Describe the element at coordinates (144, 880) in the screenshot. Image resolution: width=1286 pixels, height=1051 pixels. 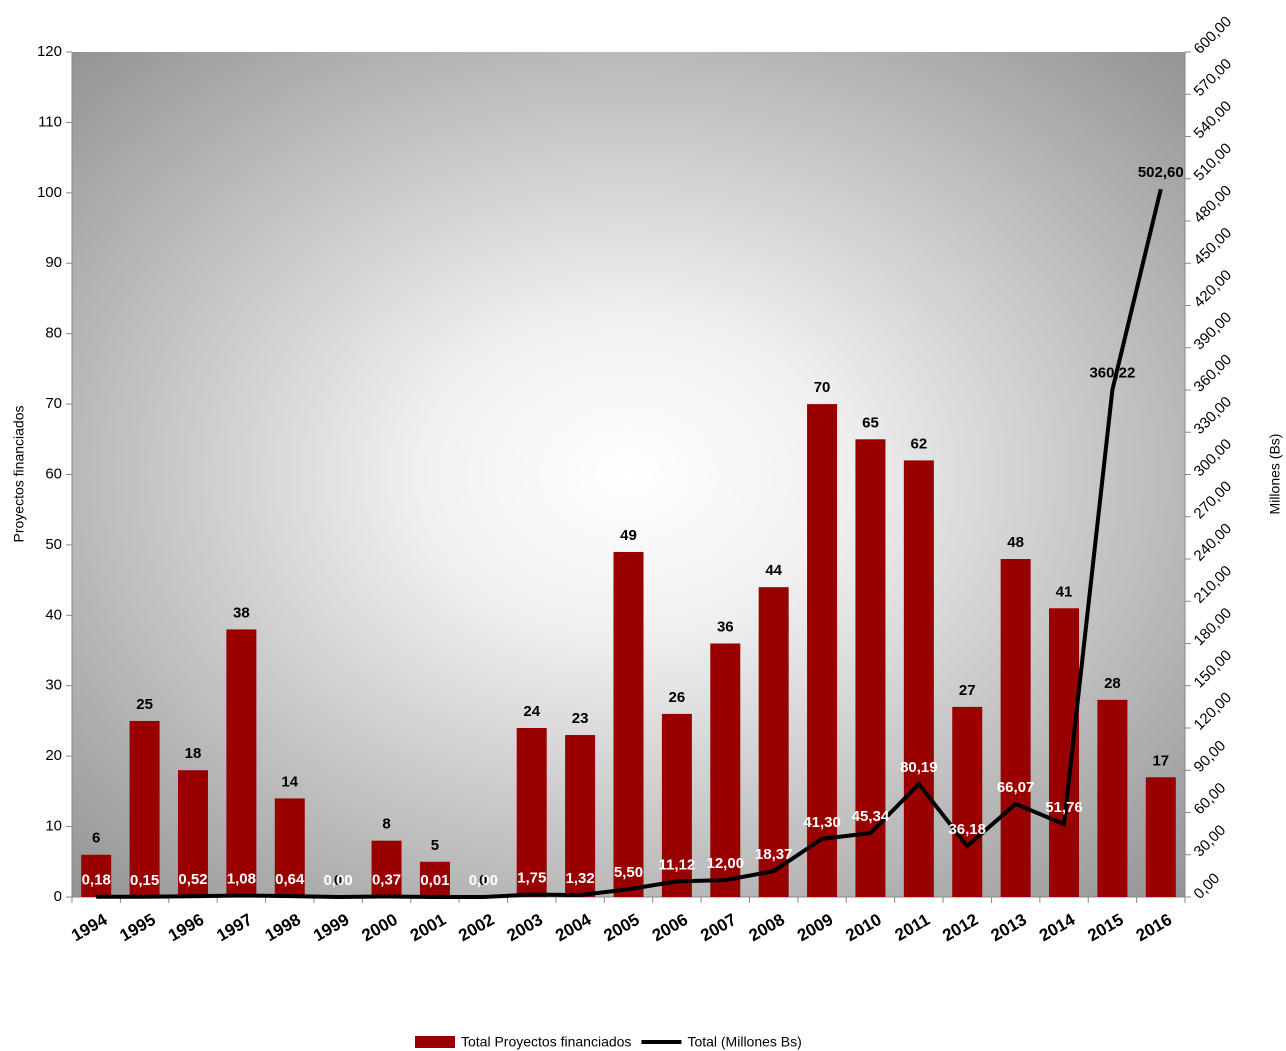
I see `line-label: 0,15` at that location.